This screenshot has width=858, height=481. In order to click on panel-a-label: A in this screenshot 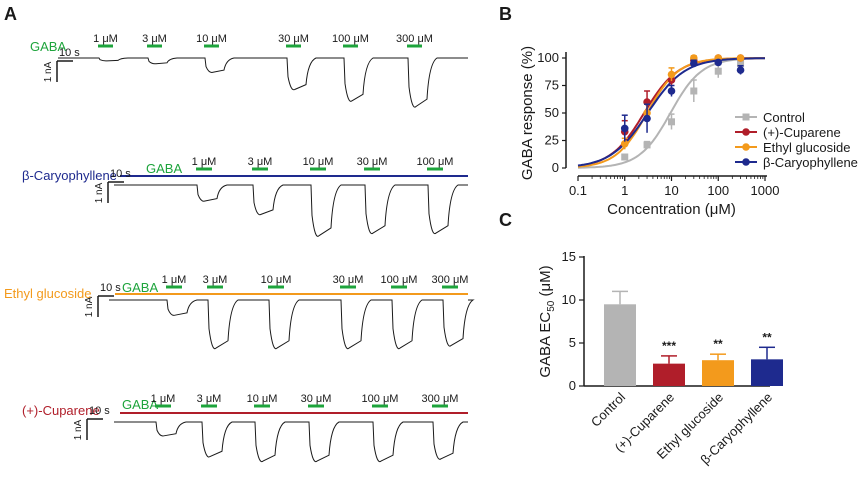, I will do `click(10, 14)`.